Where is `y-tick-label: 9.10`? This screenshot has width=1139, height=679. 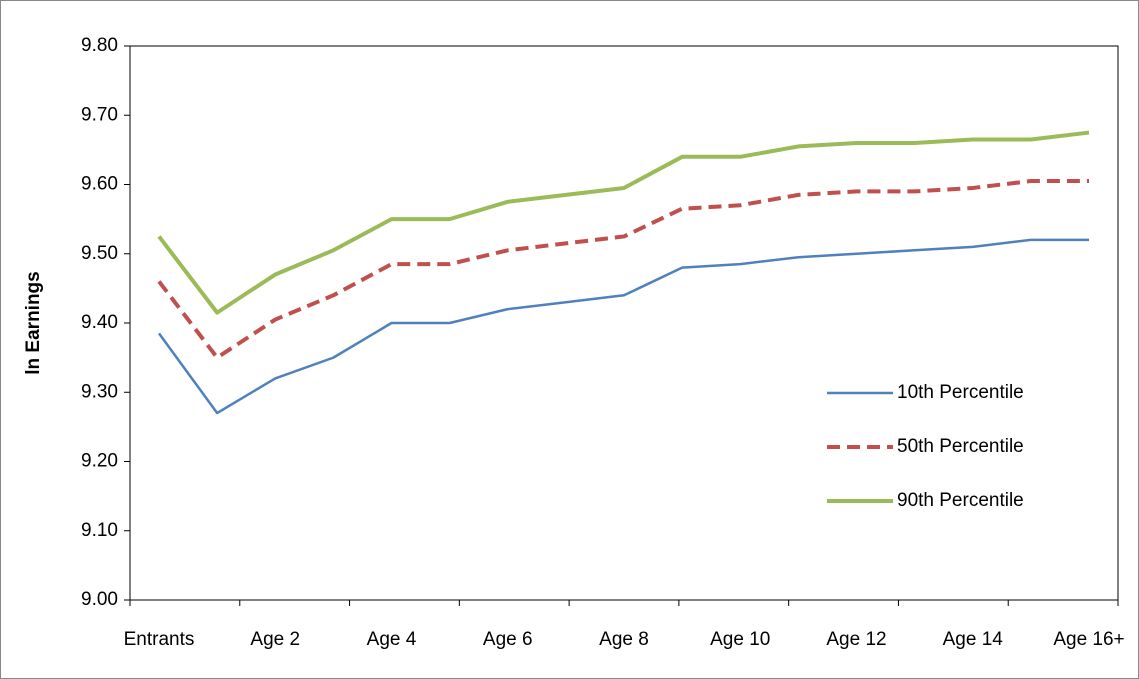 y-tick-label: 9.10 is located at coordinates (99, 530).